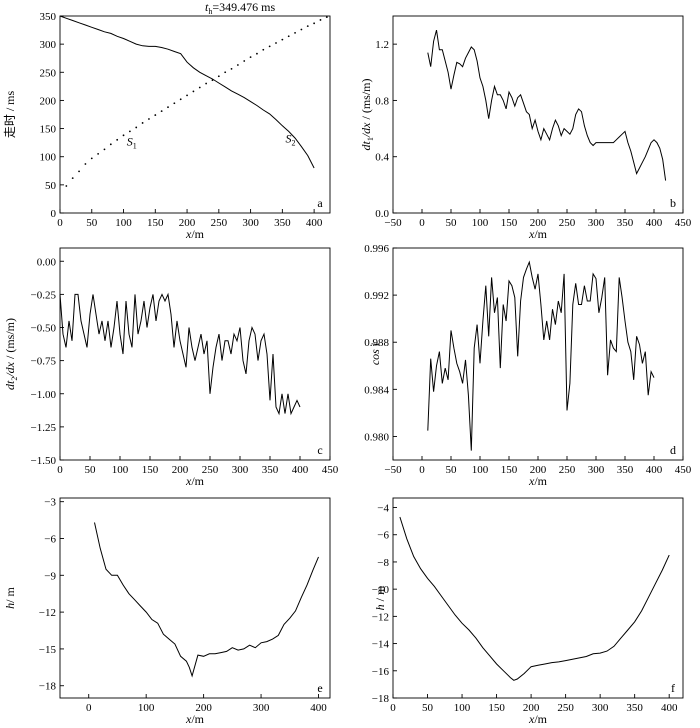  Describe the element at coordinates (203, 708) in the screenshot. I see `x-tick-label-e: 200` at that location.